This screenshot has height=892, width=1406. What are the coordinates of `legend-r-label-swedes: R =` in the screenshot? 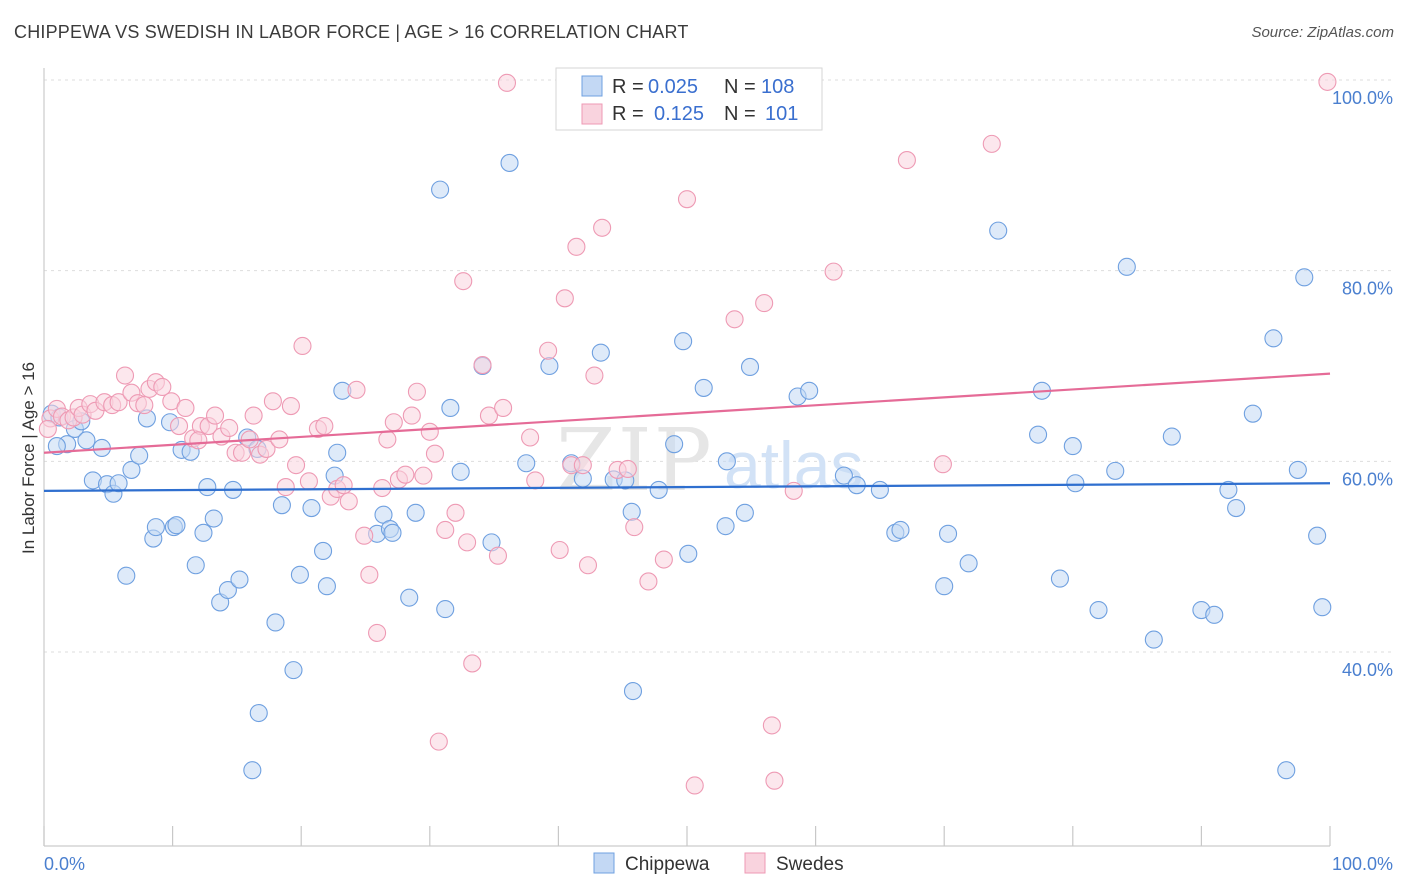 It's located at (628, 114).